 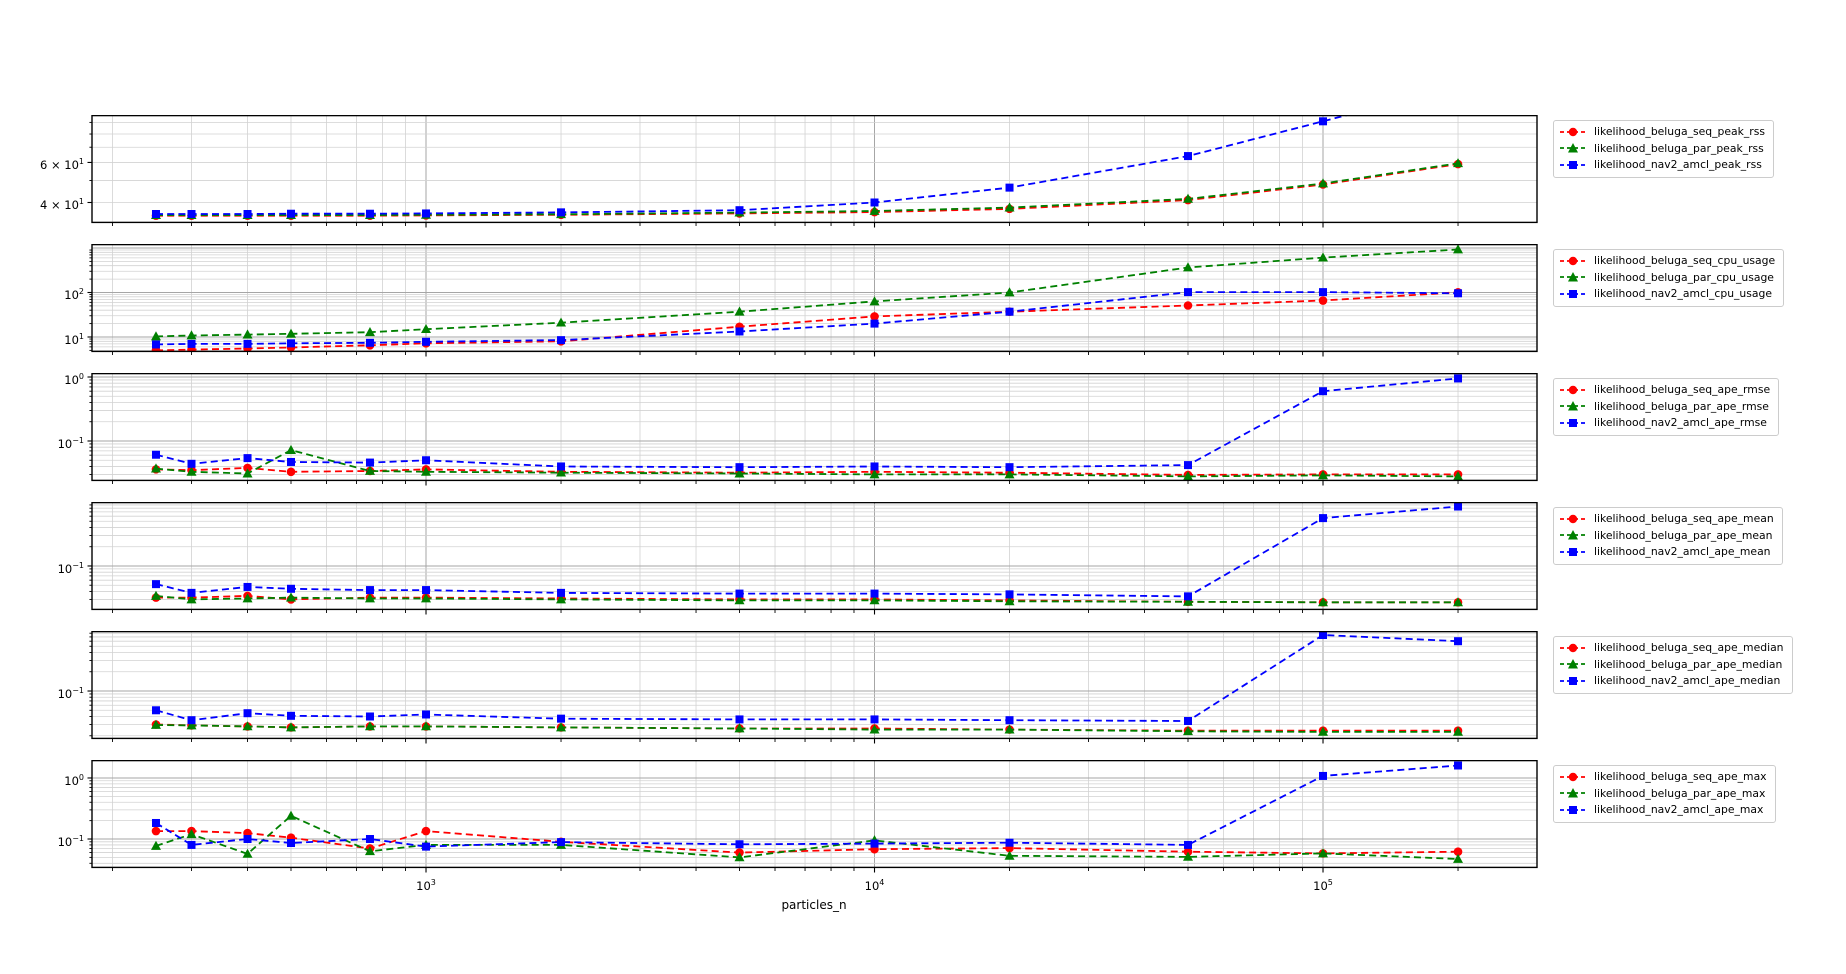 What do you see at coordinates (62, 205) in the screenshot?
I see `y-tick-label: 4 × 101` at bounding box center [62, 205].